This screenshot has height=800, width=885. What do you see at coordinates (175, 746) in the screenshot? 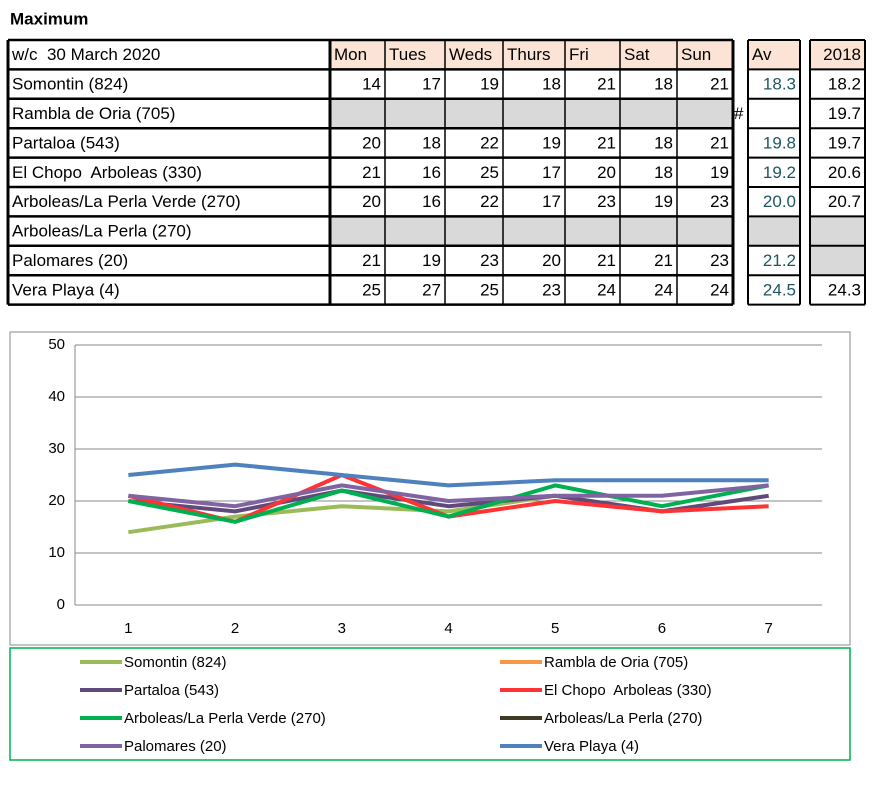
I see `legend-label: Palomares (20)` at bounding box center [175, 746].